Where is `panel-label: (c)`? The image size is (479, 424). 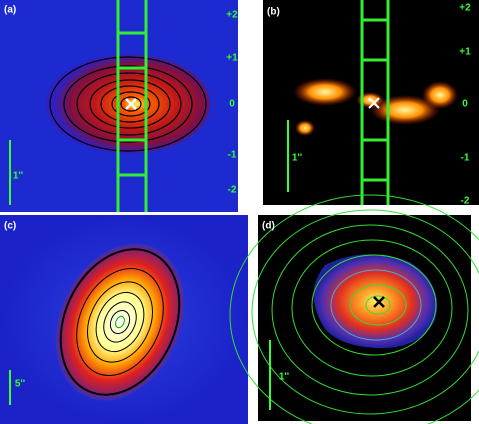
panel-label: (c) is located at coordinates (10, 226).